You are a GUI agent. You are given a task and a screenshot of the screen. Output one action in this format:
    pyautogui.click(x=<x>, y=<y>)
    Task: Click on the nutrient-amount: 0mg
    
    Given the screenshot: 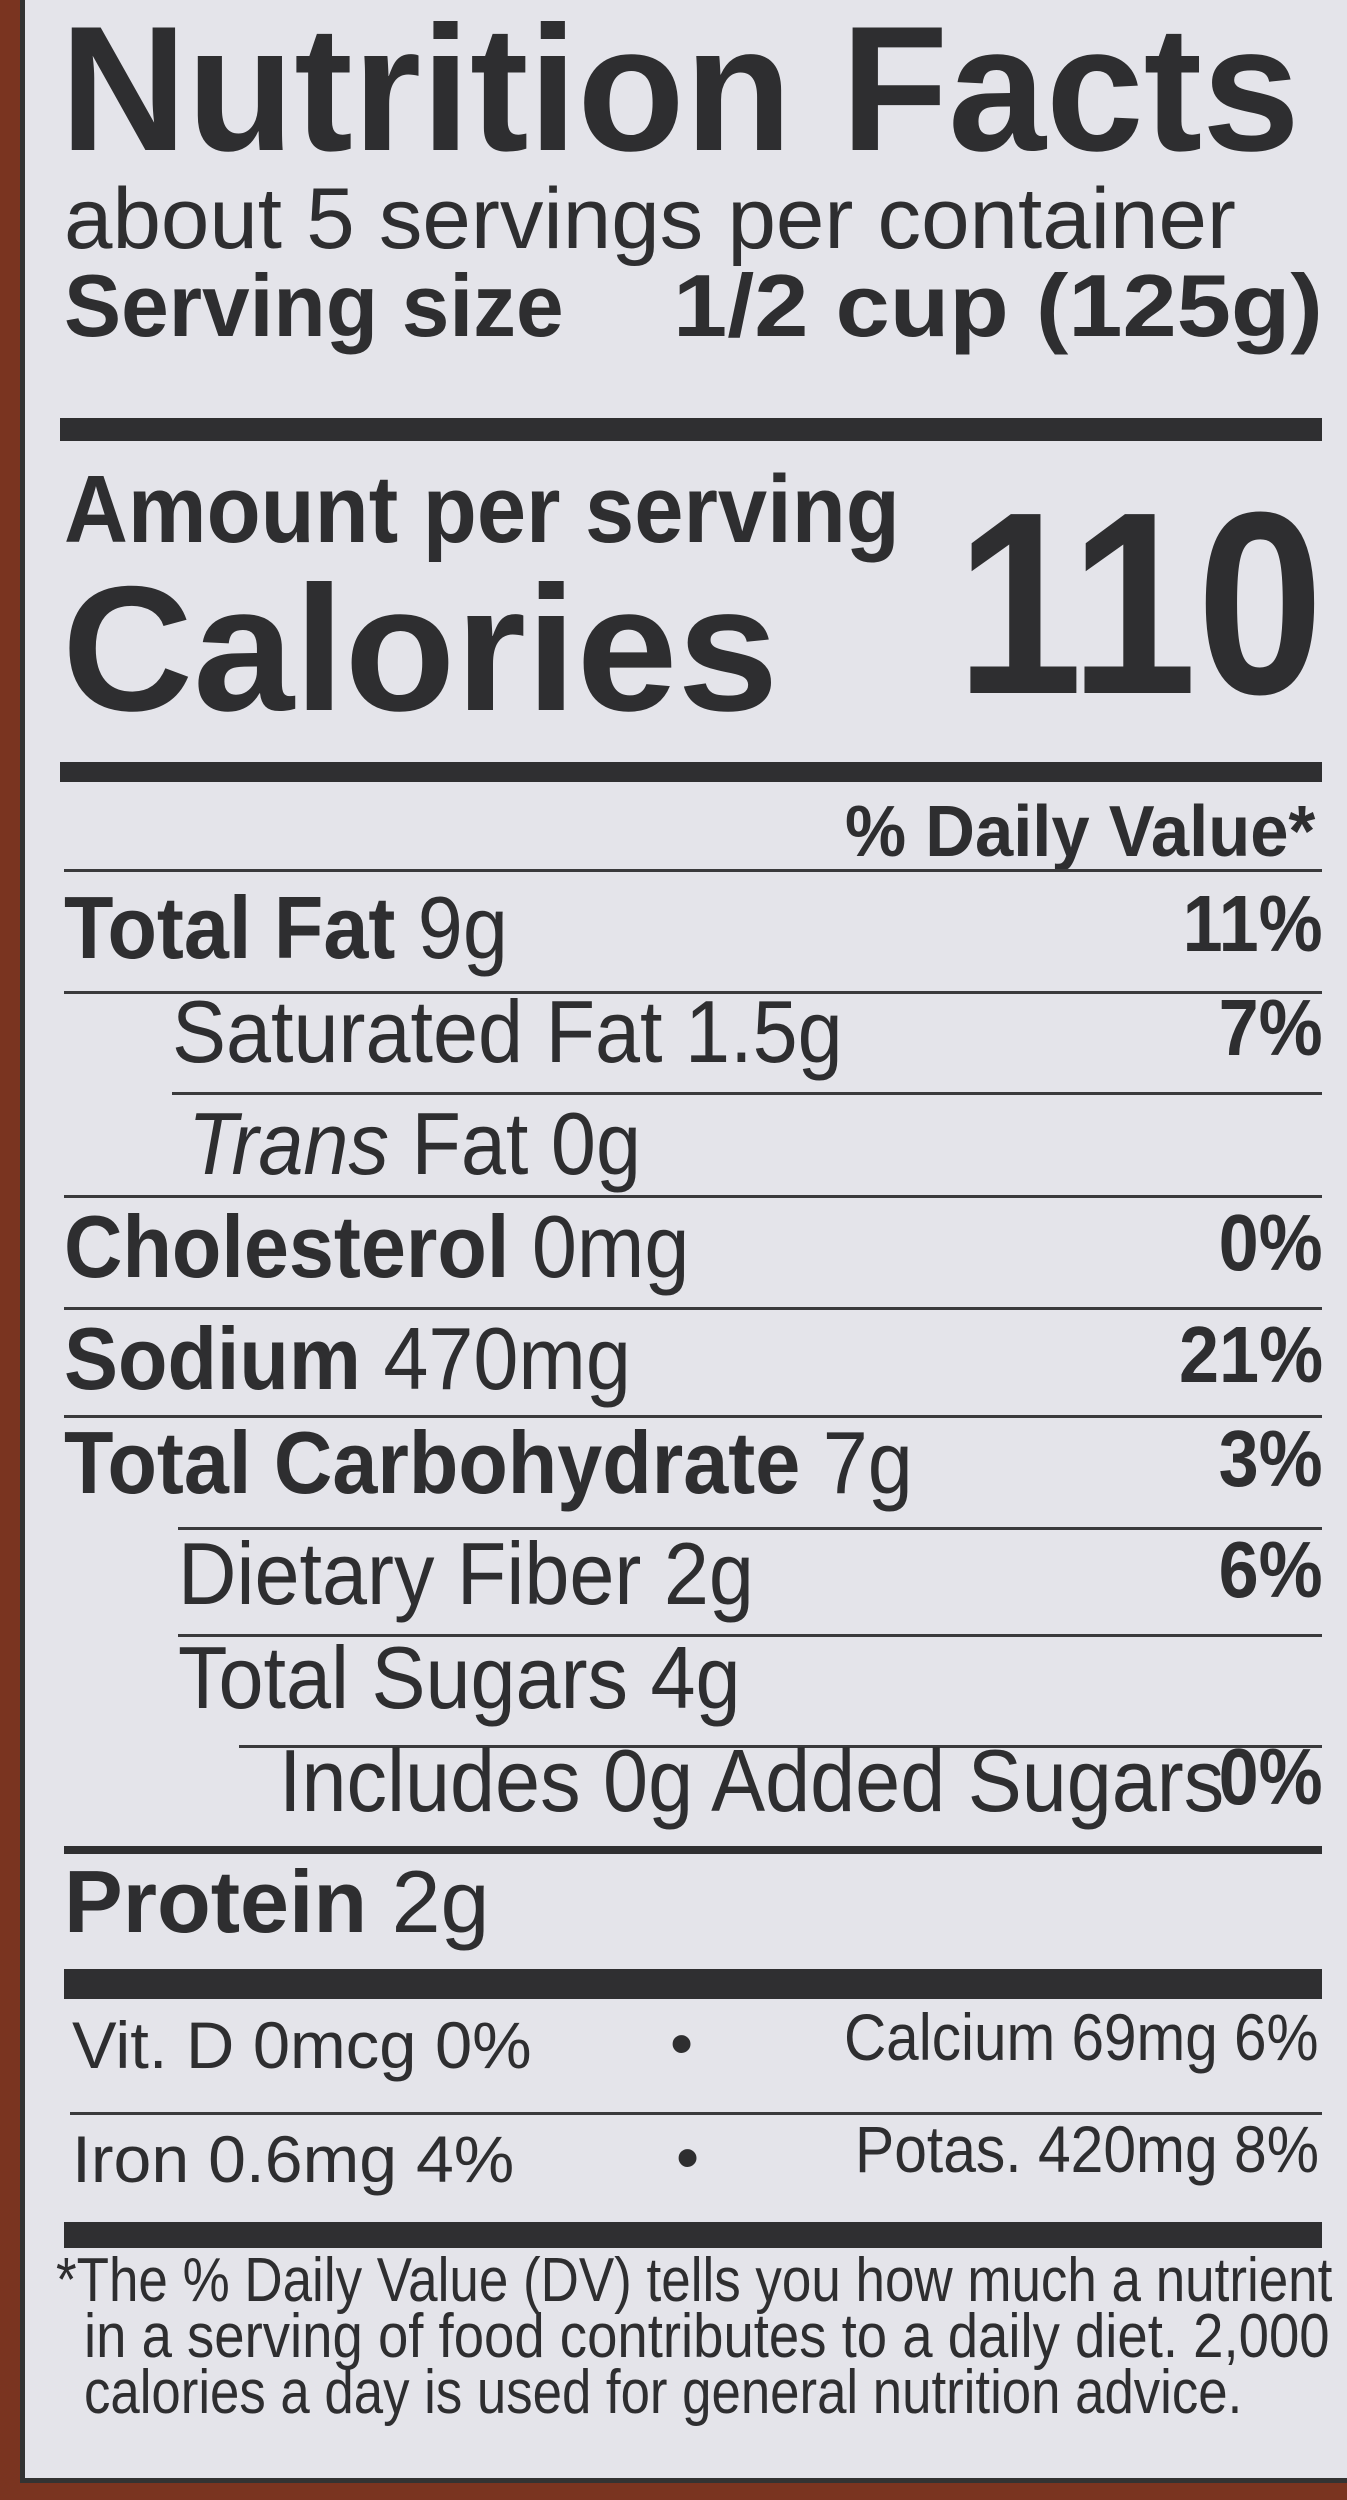 What is the action you would take?
    pyautogui.click(x=610, y=1246)
    